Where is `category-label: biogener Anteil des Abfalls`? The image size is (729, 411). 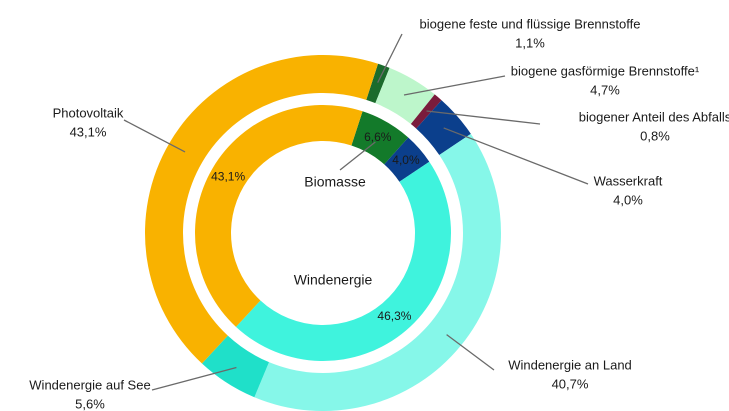
category-label: biogener Anteil des Abfalls is located at coordinates (654, 116).